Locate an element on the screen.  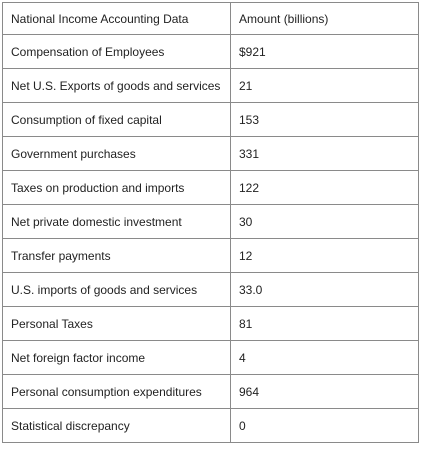
table-row: Net foreign factor income 4 is located at coordinates (210, 357).